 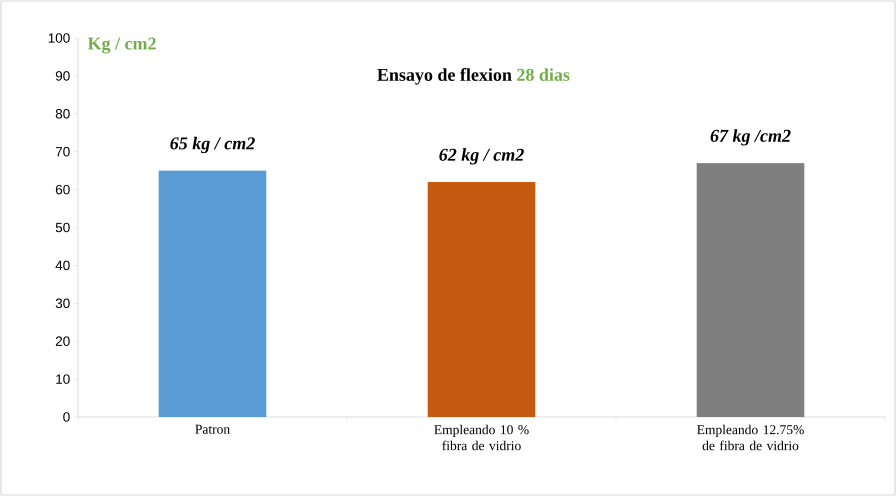 What do you see at coordinates (63, 341) in the screenshot?
I see `y-tick-label: 20` at bounding box center [63, 341].